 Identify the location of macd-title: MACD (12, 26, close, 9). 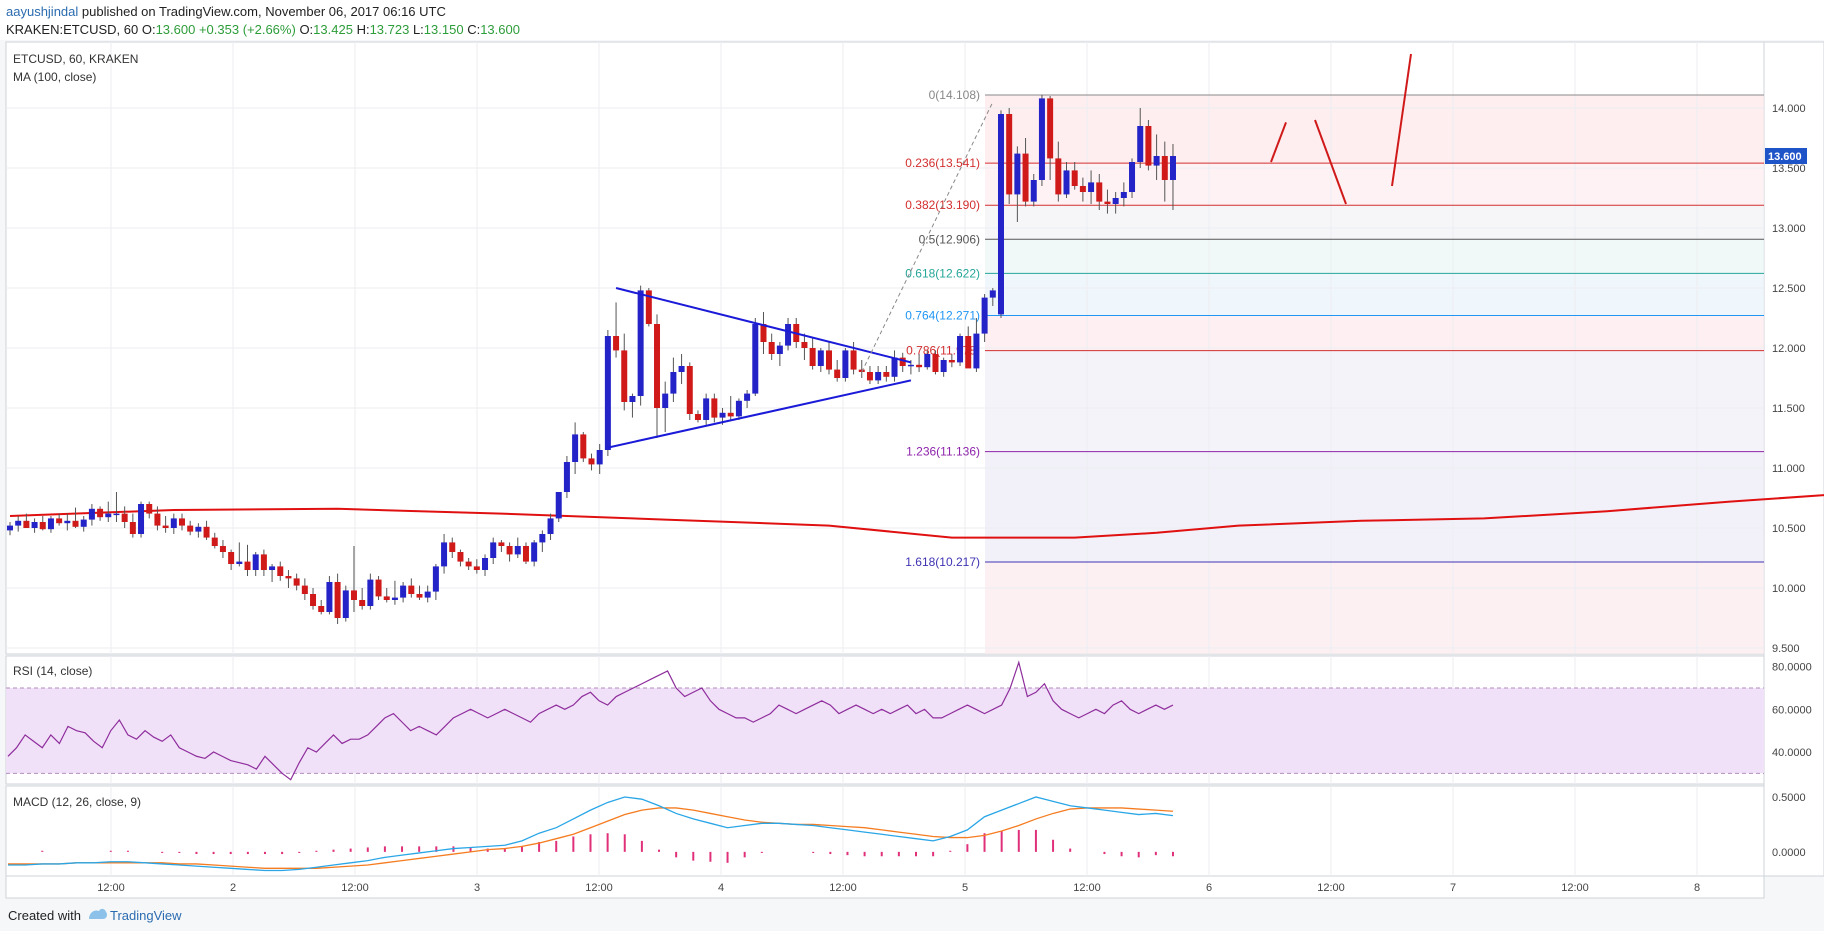
(77, 802).